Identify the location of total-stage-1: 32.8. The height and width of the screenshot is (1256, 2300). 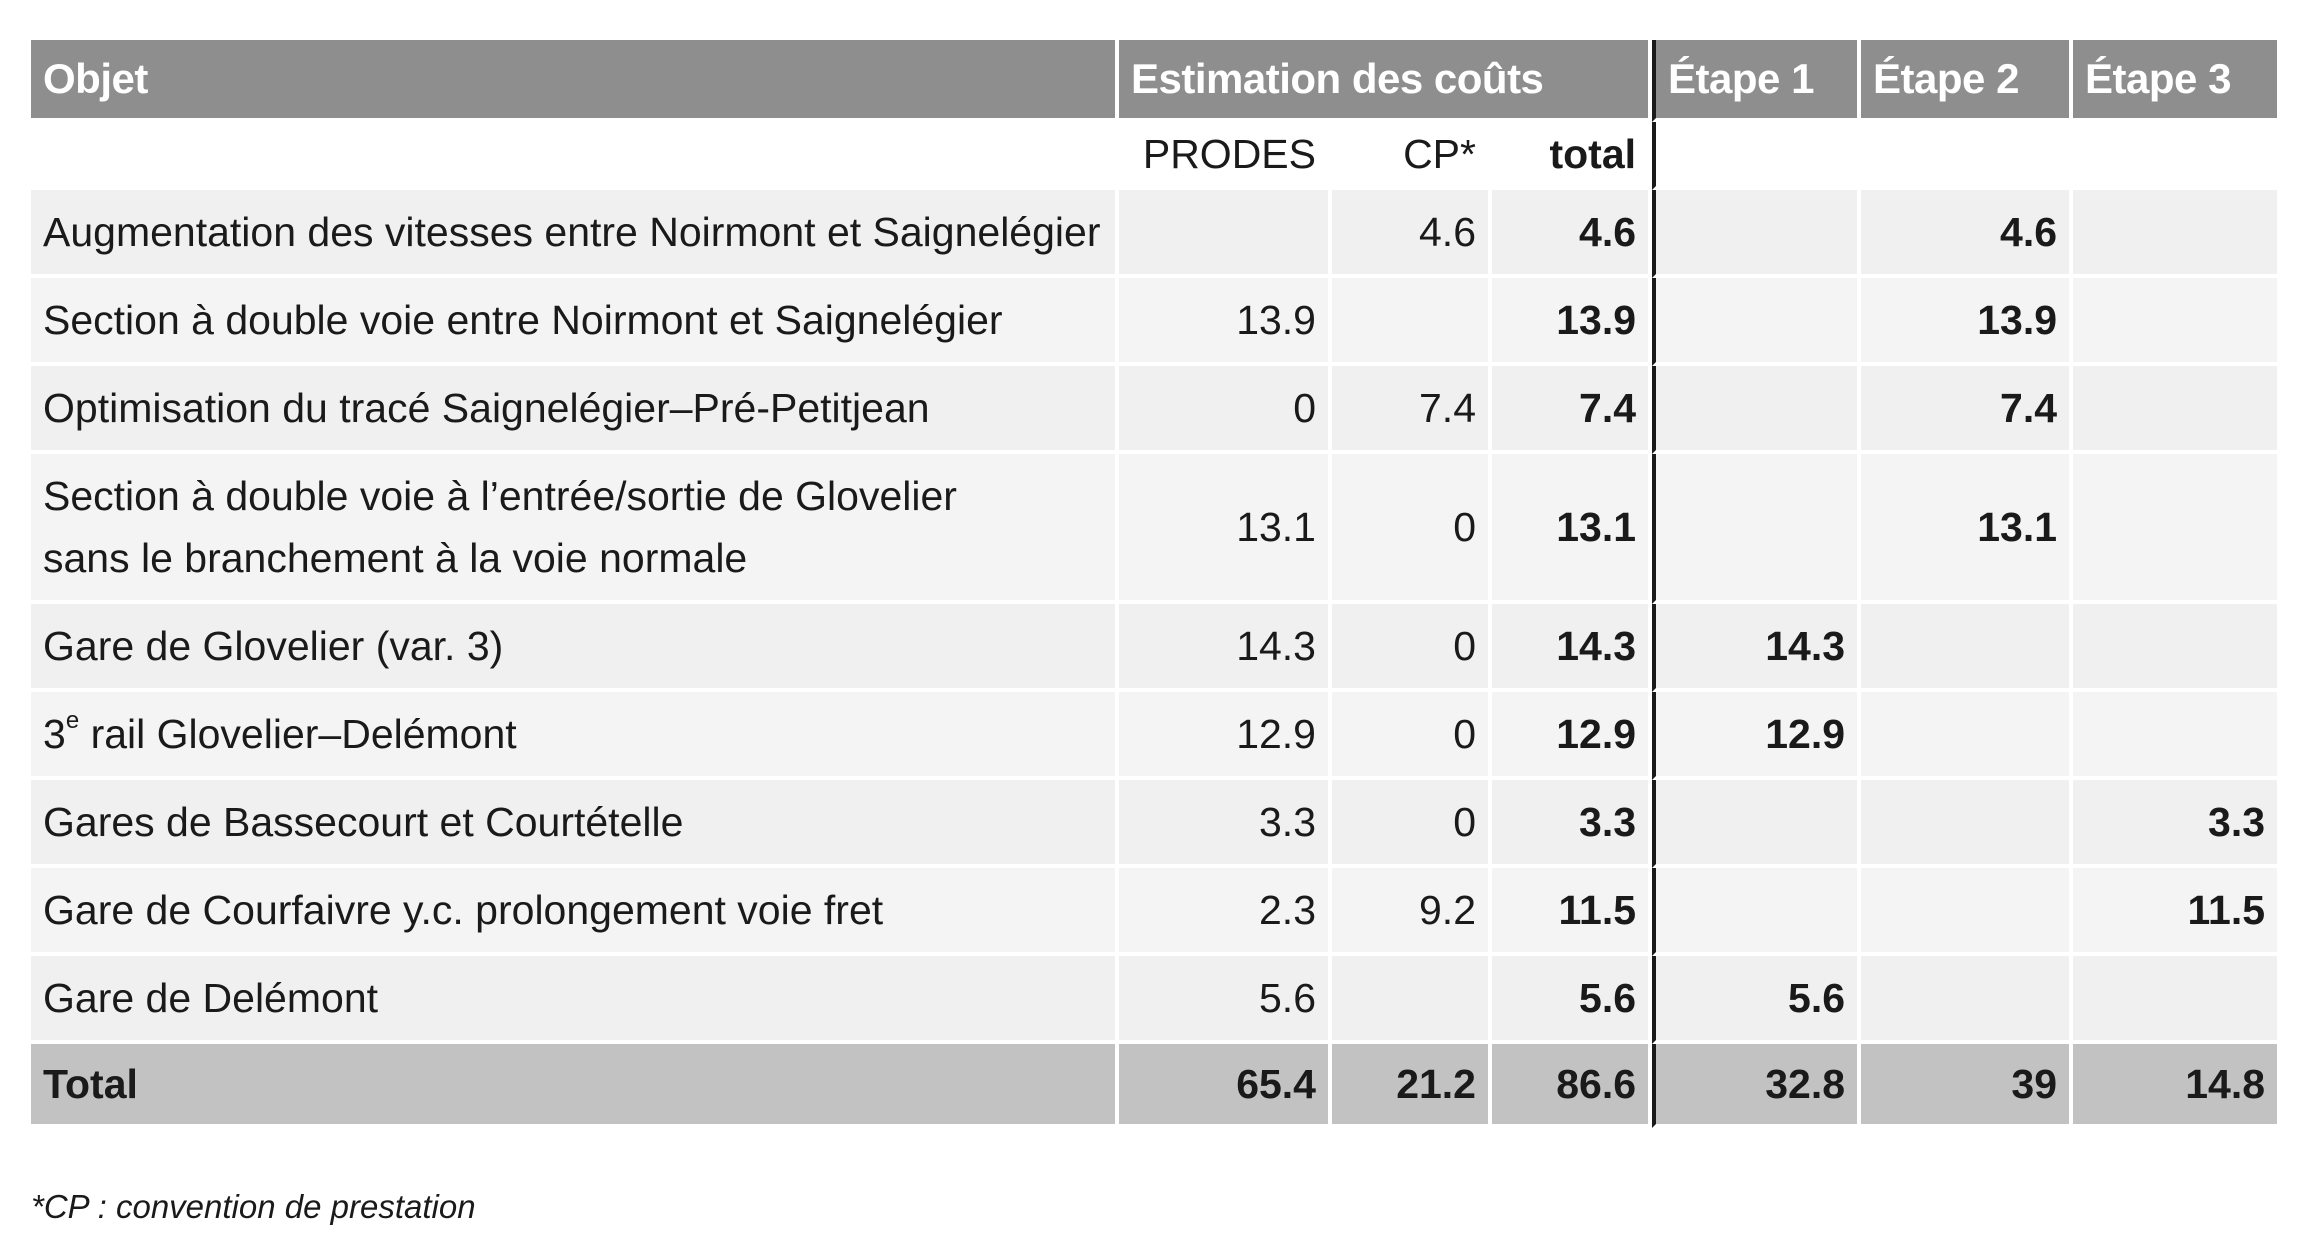
(1757, 1086).